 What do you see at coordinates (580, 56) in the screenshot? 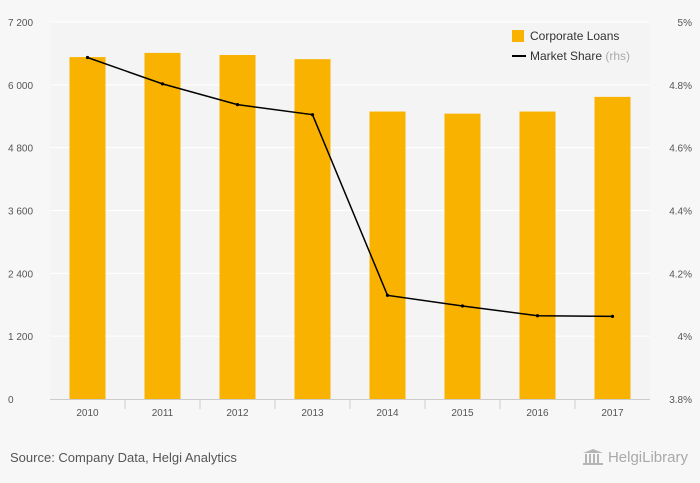
I see `legend-label-market-share: Market Share (rhs)` at bounding box center [580, 56].